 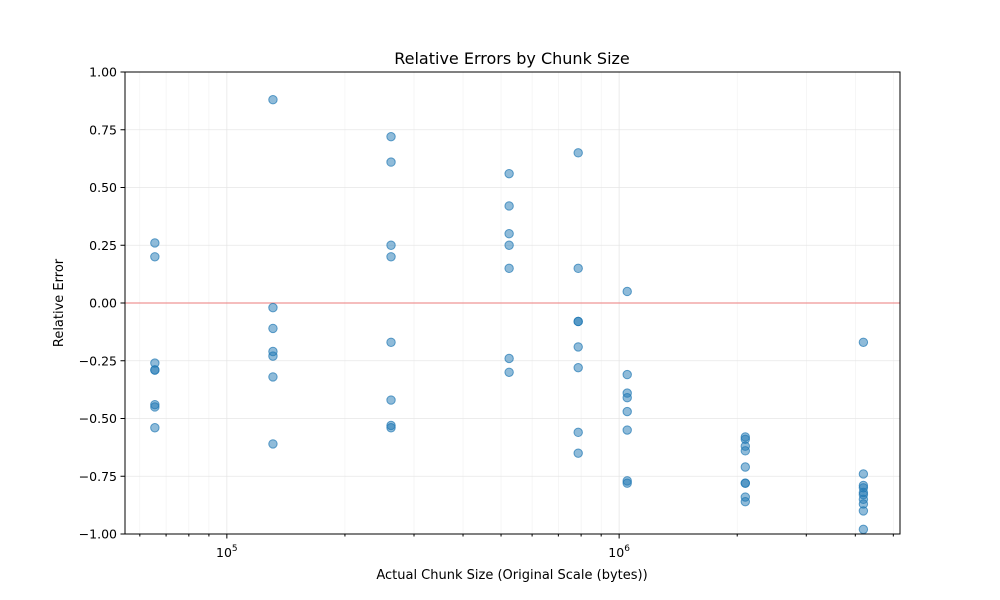 What do you see at coordinates (103, 187) in the screenshot?
I see `y-tick-label: 0.50` at bounding box center [103, 187].